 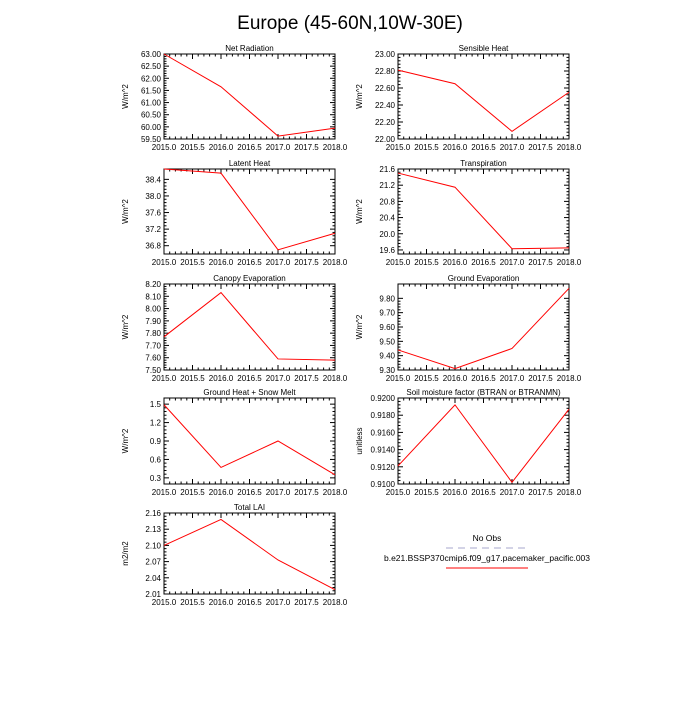 I want to click on y-tick-label: 9.50, so click(x=387, y=341).